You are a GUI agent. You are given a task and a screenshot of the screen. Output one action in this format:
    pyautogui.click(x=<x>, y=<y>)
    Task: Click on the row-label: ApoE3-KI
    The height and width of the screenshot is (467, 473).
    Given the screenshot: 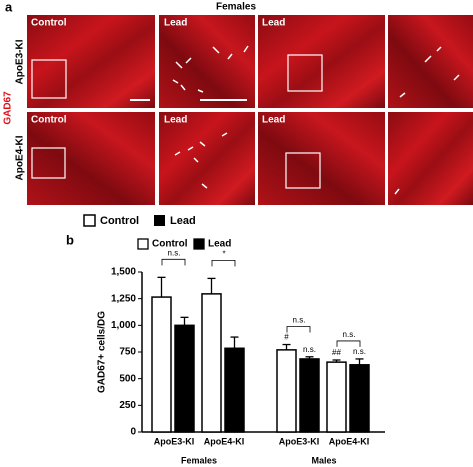 What is the action you would take?
    pyautogui.click(x=20, y=61)
    